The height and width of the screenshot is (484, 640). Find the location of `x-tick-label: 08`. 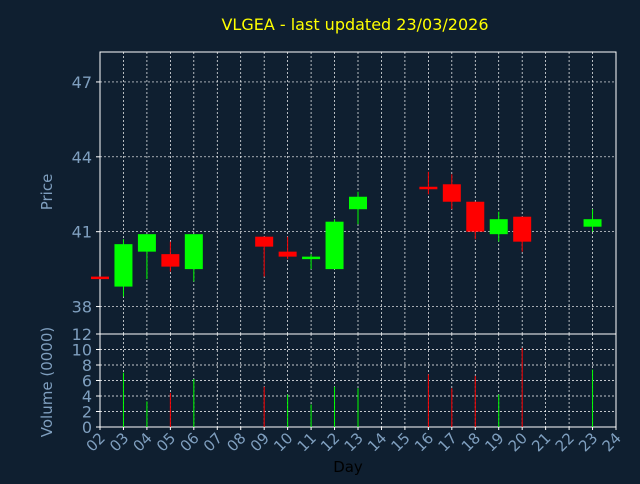

x-tick-label: 08 is located at coordinates (236, 442).